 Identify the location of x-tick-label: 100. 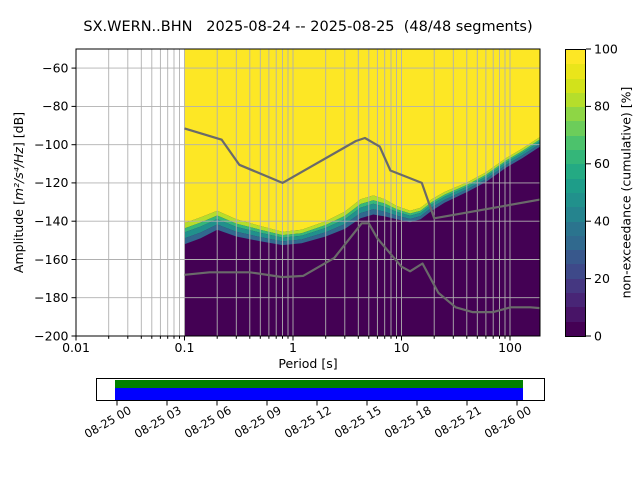
(510, 347).